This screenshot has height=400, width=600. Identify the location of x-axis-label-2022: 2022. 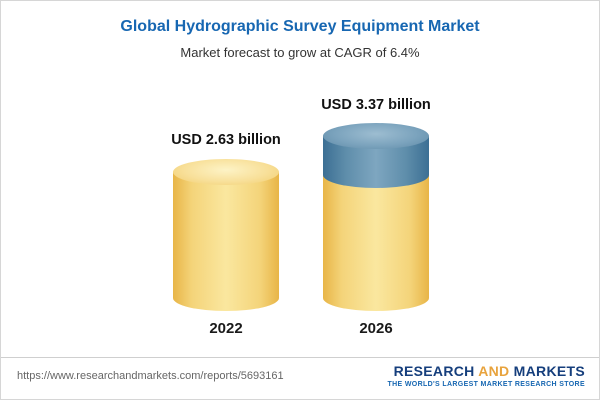
(226, 328).